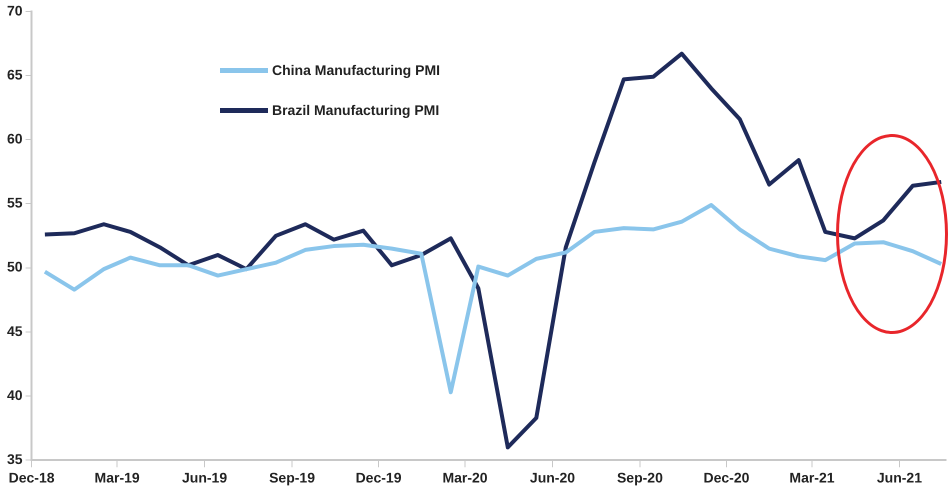  What do you see at coordinates (640, 477) in the screenshot?
I see `x-tick-label: Sep-20` at bounding box center [640, 477].